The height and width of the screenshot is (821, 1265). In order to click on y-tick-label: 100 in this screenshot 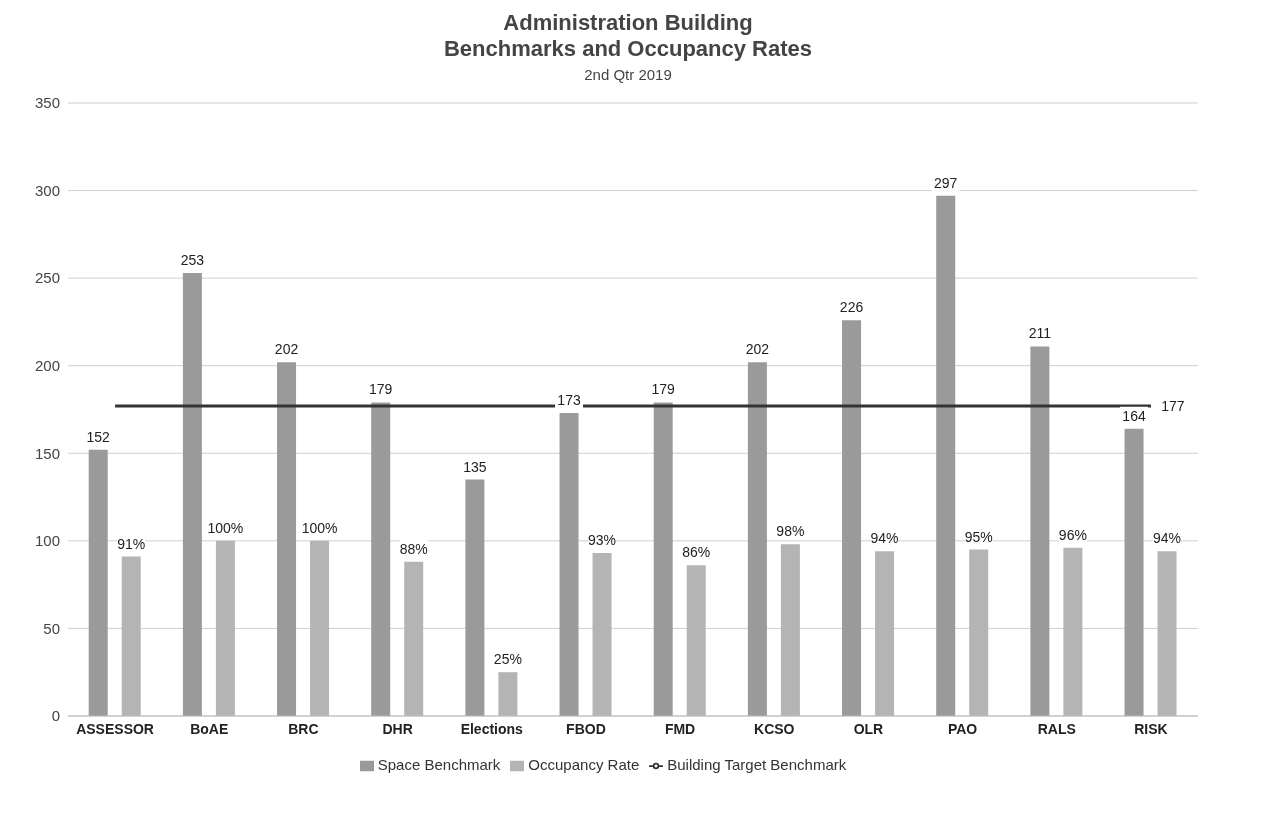, I will do `click(47, 541)`.